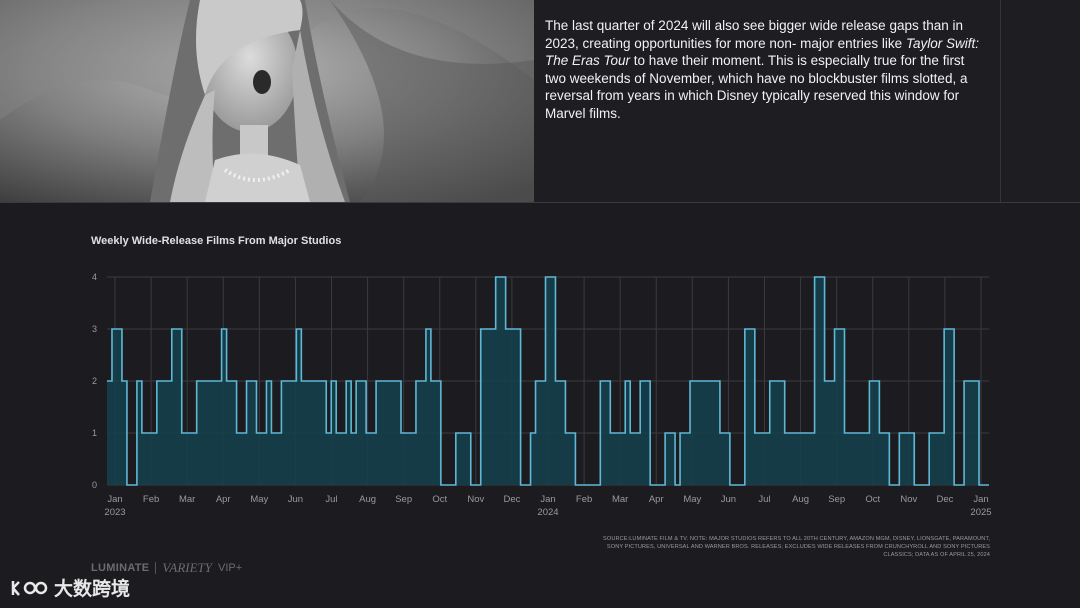 This screenshot has height=608, width=1080. What do you see at coordinates (94, 485) in the screenshot?
I see `y-tick-label: 0` at bounding box center [94, 485].